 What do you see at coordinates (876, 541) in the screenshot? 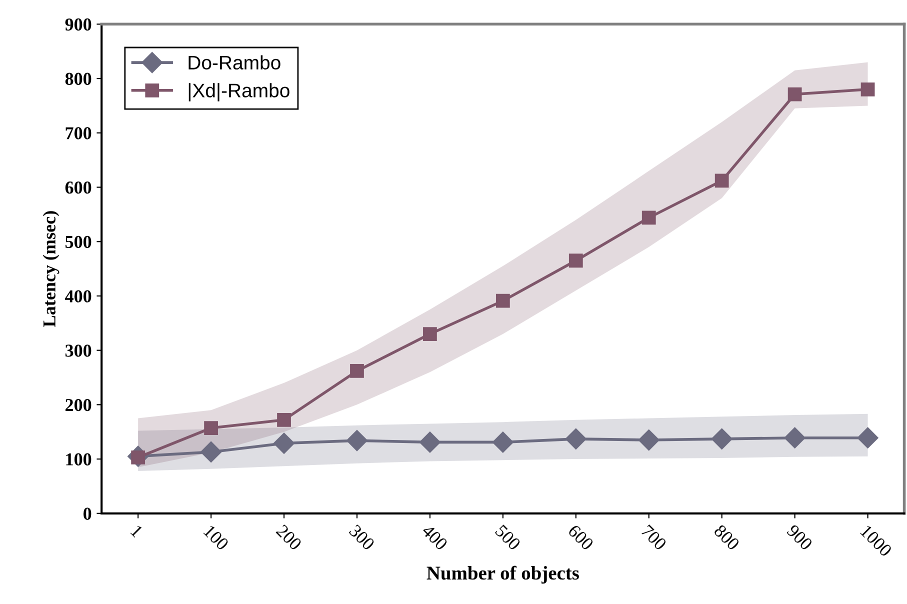
I see `x-tick-label: 1000` at bounding box center [876, 541].